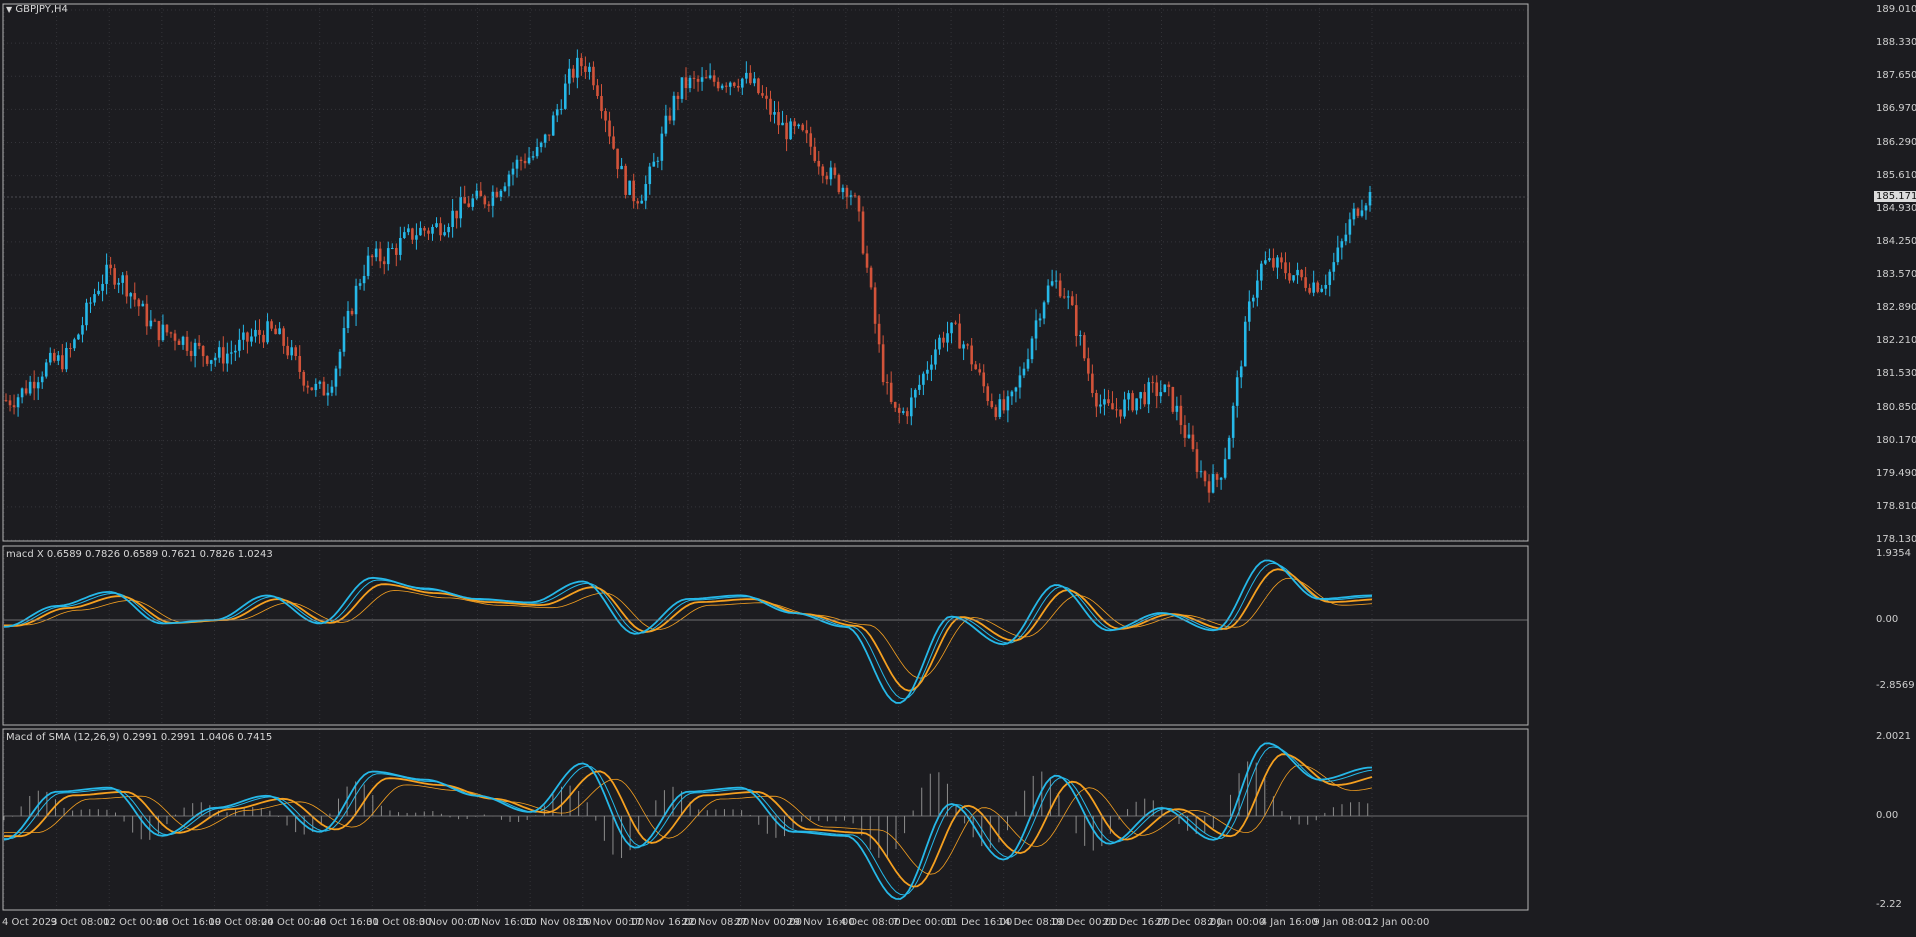 The width and height of the screenshot is (1916, 937). What do you see at coordinates (37, 9) in the screenshot?
I see `symbol-title: ▼ GBPJPY,H4` at bounding box center [37, 9].